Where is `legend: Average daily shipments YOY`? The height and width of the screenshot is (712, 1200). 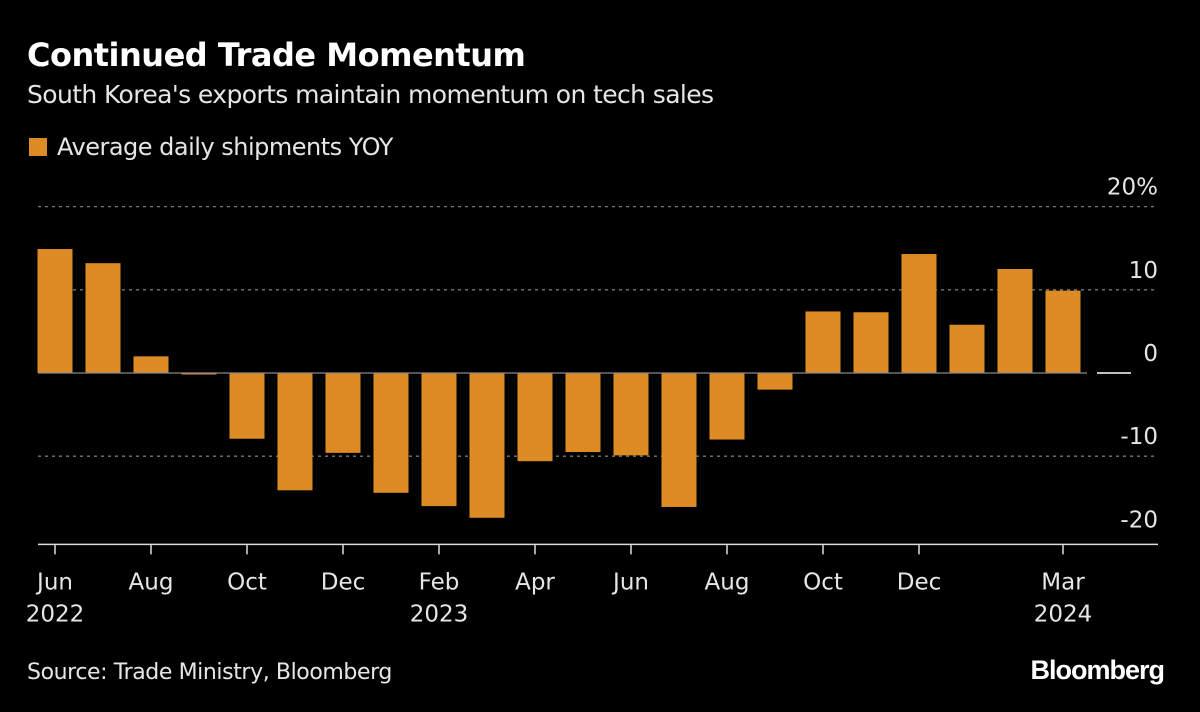 legend: Average daily shipments YOY is located at coordinates (211, 147).